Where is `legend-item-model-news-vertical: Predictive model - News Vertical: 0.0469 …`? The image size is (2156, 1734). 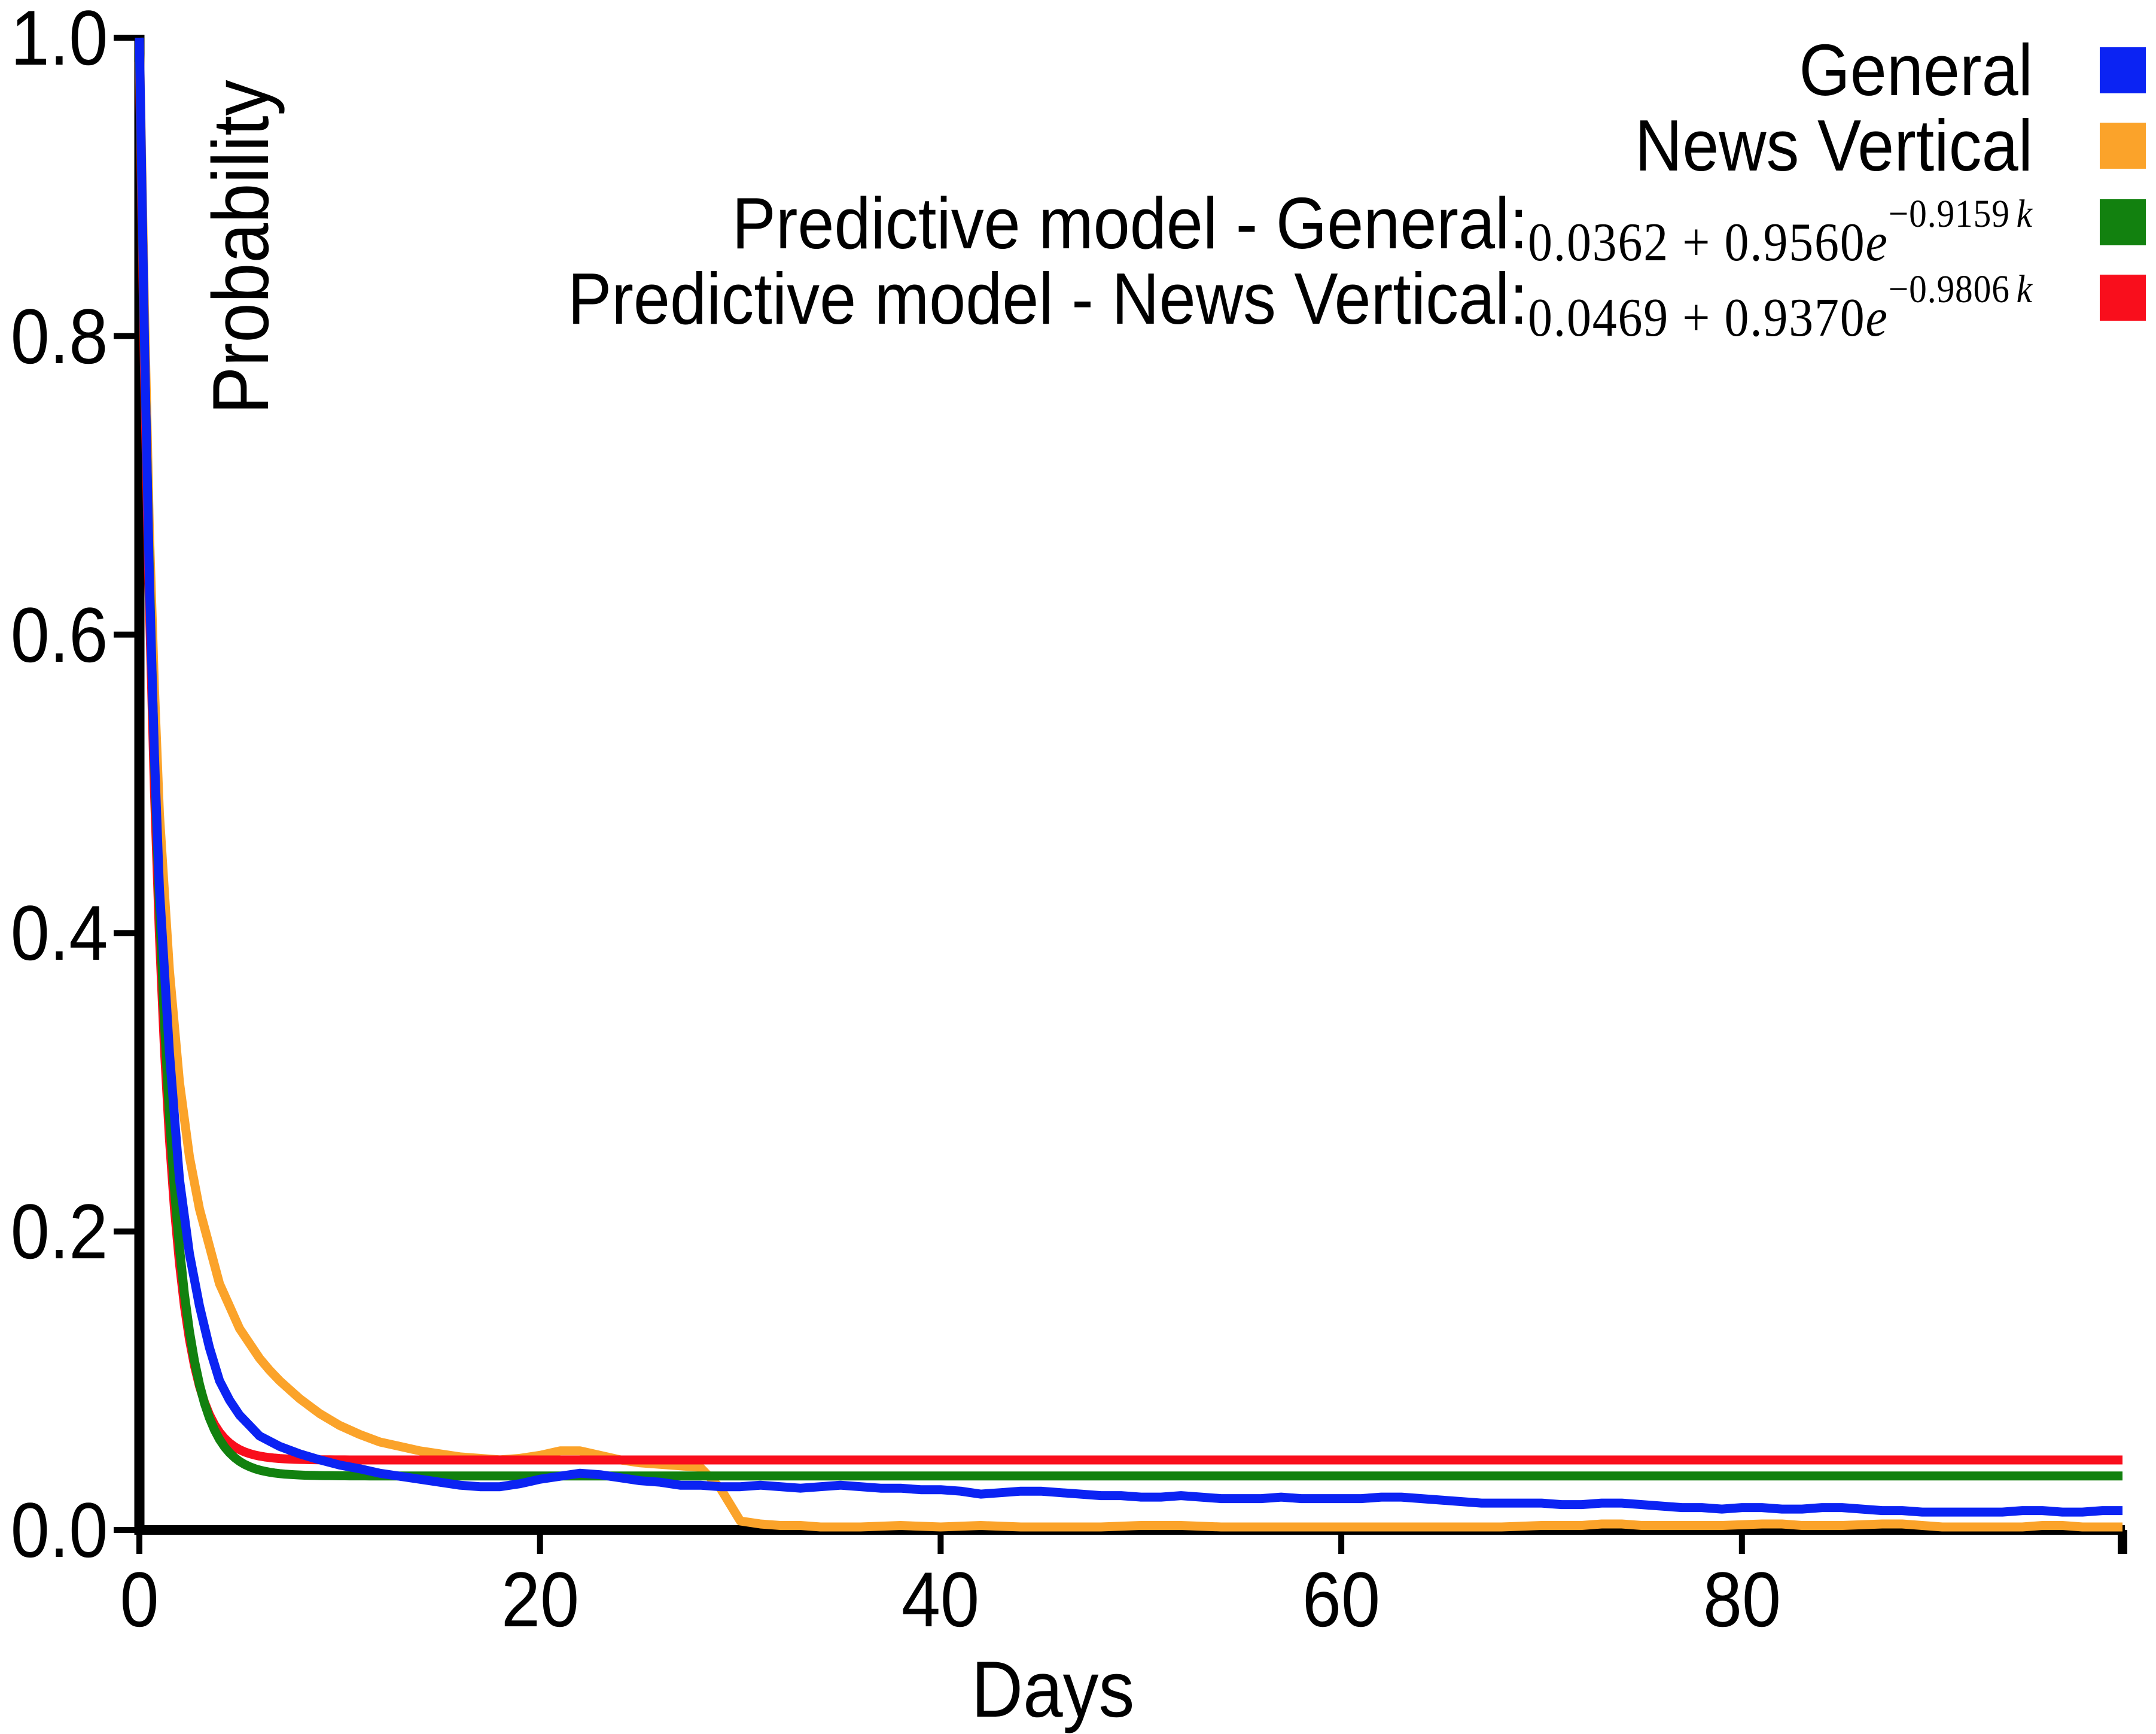 legend-item-model-news-vertical: Predictive model - News Vertical: 0.0469 … is located at coordinates (1275, 301).